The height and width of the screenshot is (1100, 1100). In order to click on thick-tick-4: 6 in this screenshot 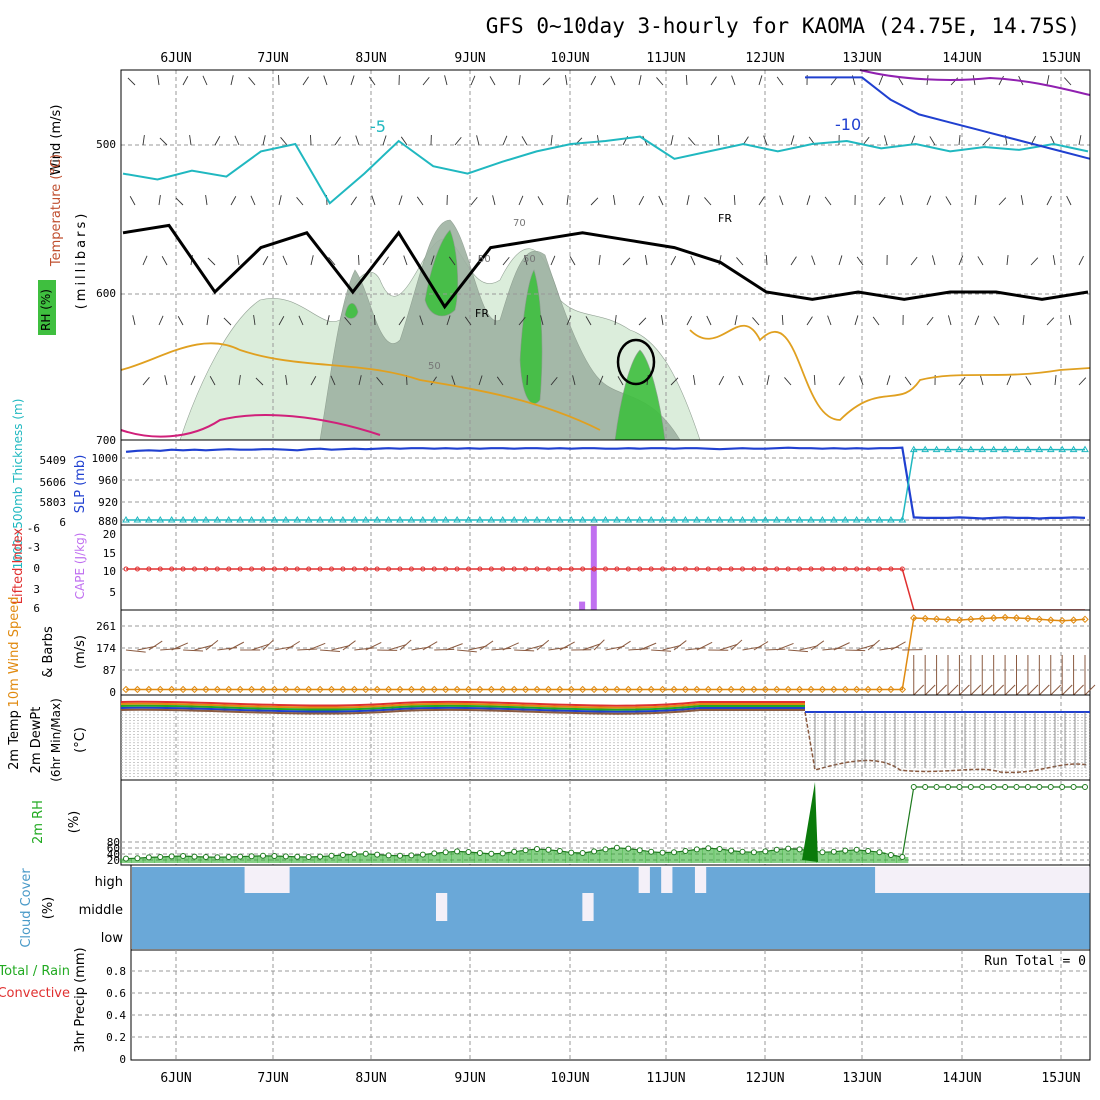, I will do `click(62, 522)`.